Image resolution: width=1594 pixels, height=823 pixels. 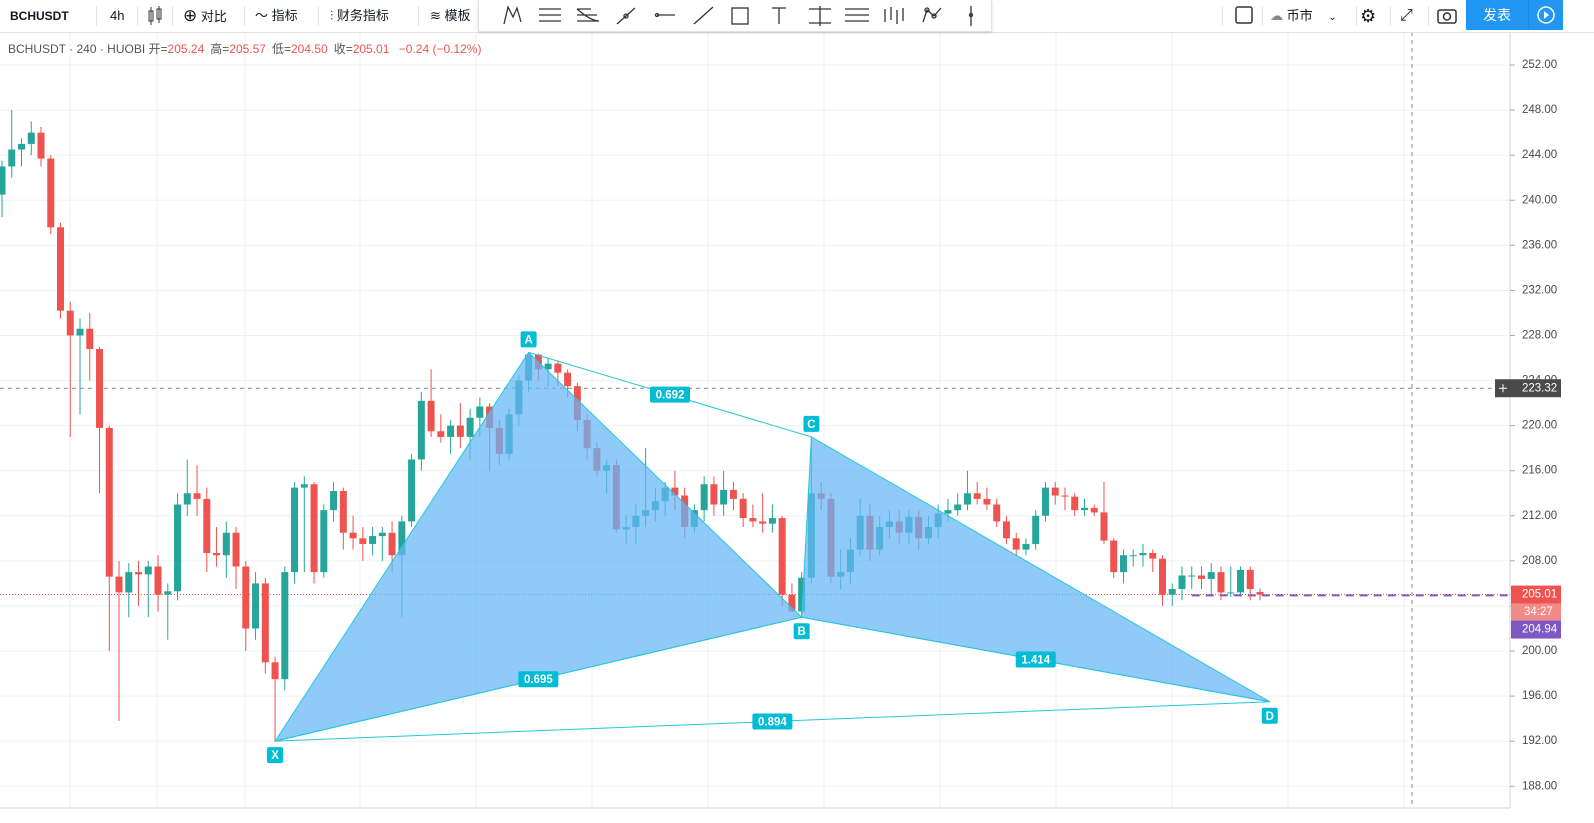 I want to click on last-price-label: 205.01, so click(x=1539, y=595).